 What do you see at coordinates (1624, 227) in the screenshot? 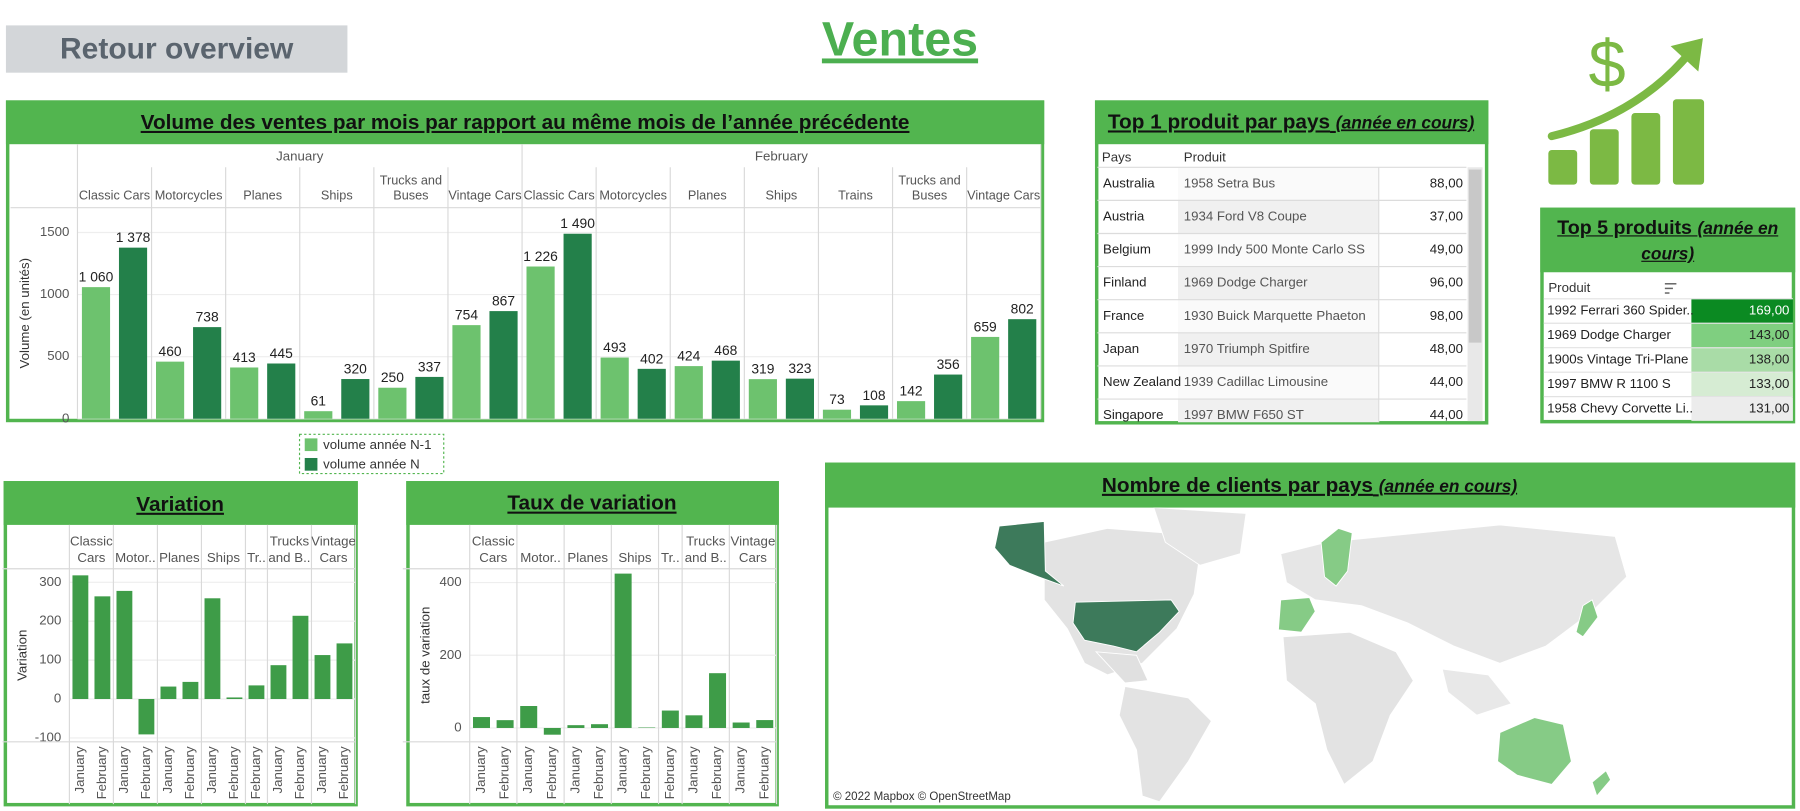
I see `panel-title-main: Top 5 produits` at bounding box center [1624, 227].